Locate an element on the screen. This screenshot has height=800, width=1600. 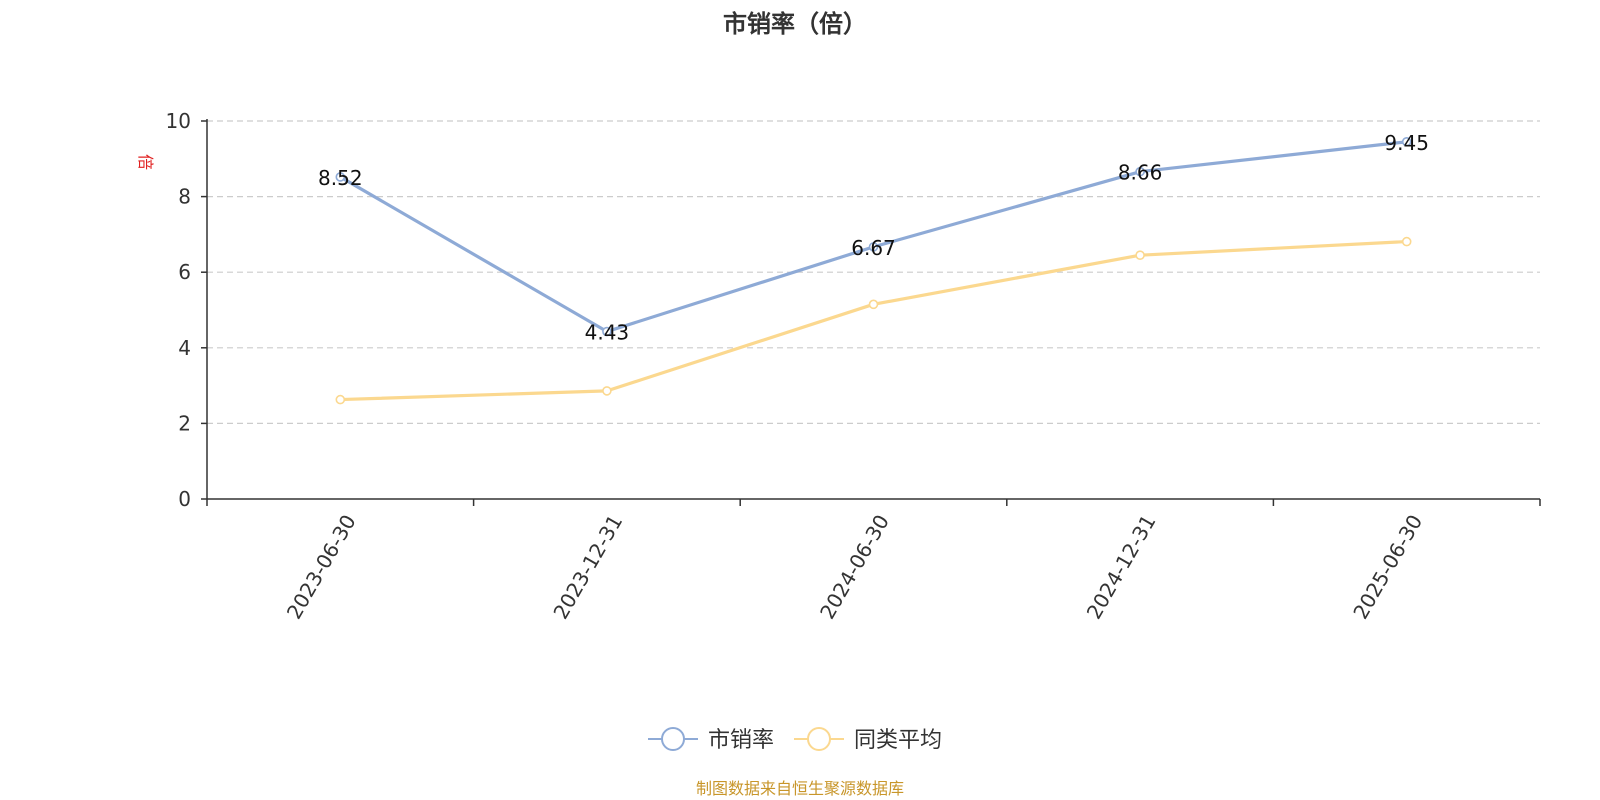
data-label: 8.52 is located at coordinates (340, 178).